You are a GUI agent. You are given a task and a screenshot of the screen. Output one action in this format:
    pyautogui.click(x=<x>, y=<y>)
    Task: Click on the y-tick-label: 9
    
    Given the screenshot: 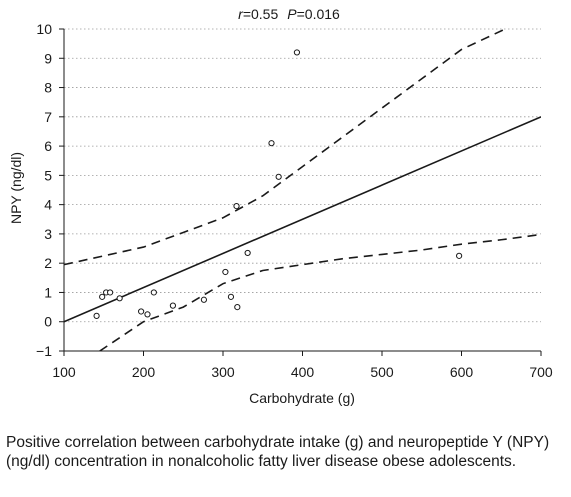 What is the action you would take?
    pyautogui.click(x=48, y=58)
    